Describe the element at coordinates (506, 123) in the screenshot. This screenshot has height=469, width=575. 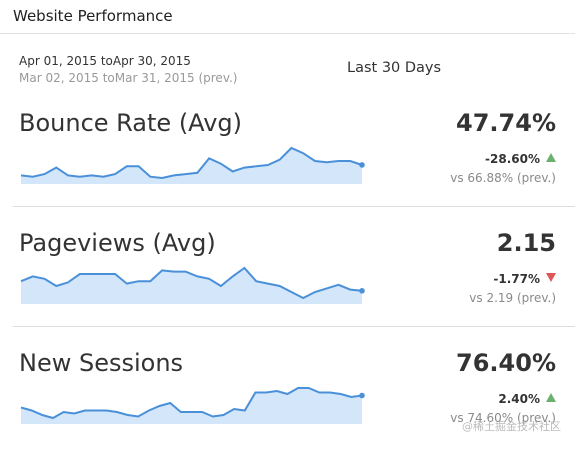
I see `metric-value: 47.74%` at that location.